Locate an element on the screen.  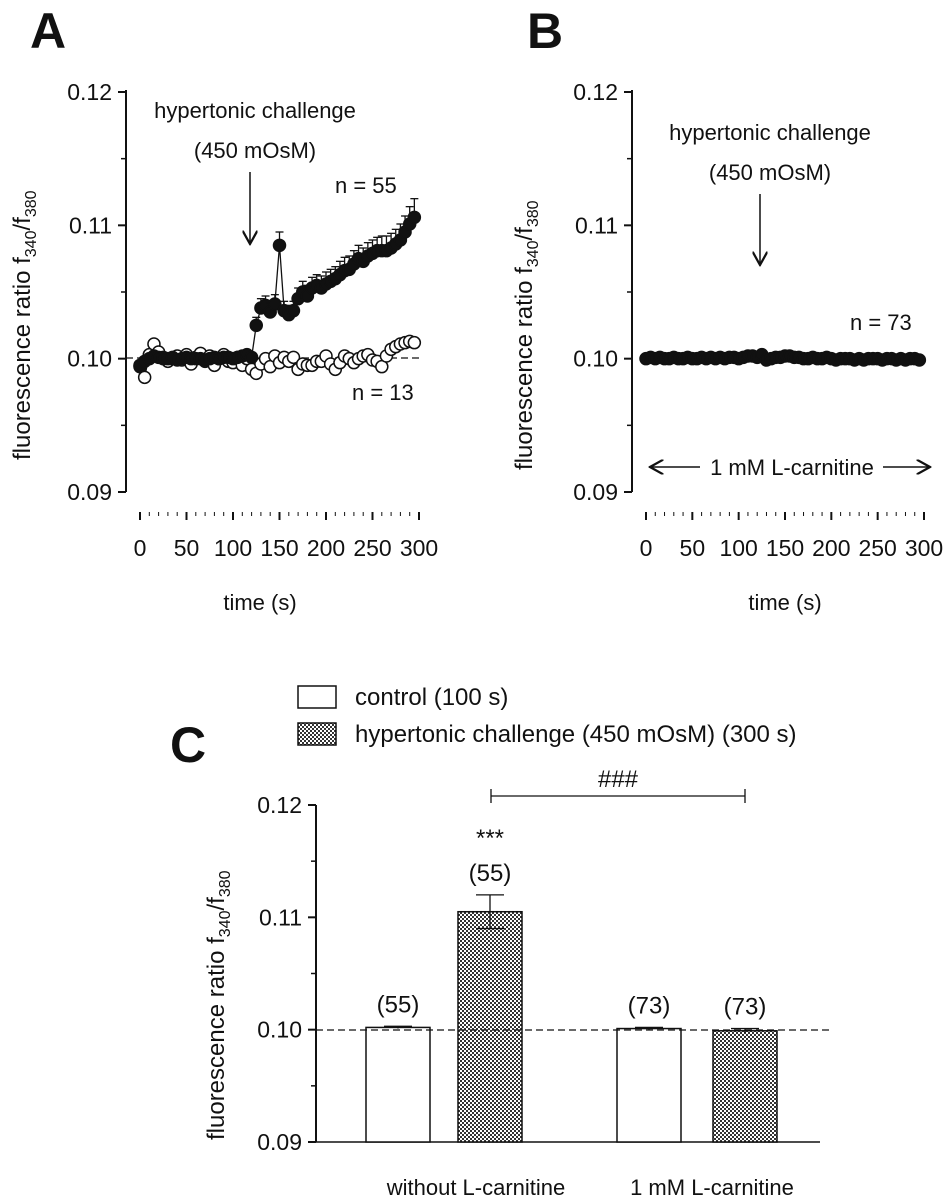
b-range-label: 1 mM L-carnitine is located at coordinates (792, 467).